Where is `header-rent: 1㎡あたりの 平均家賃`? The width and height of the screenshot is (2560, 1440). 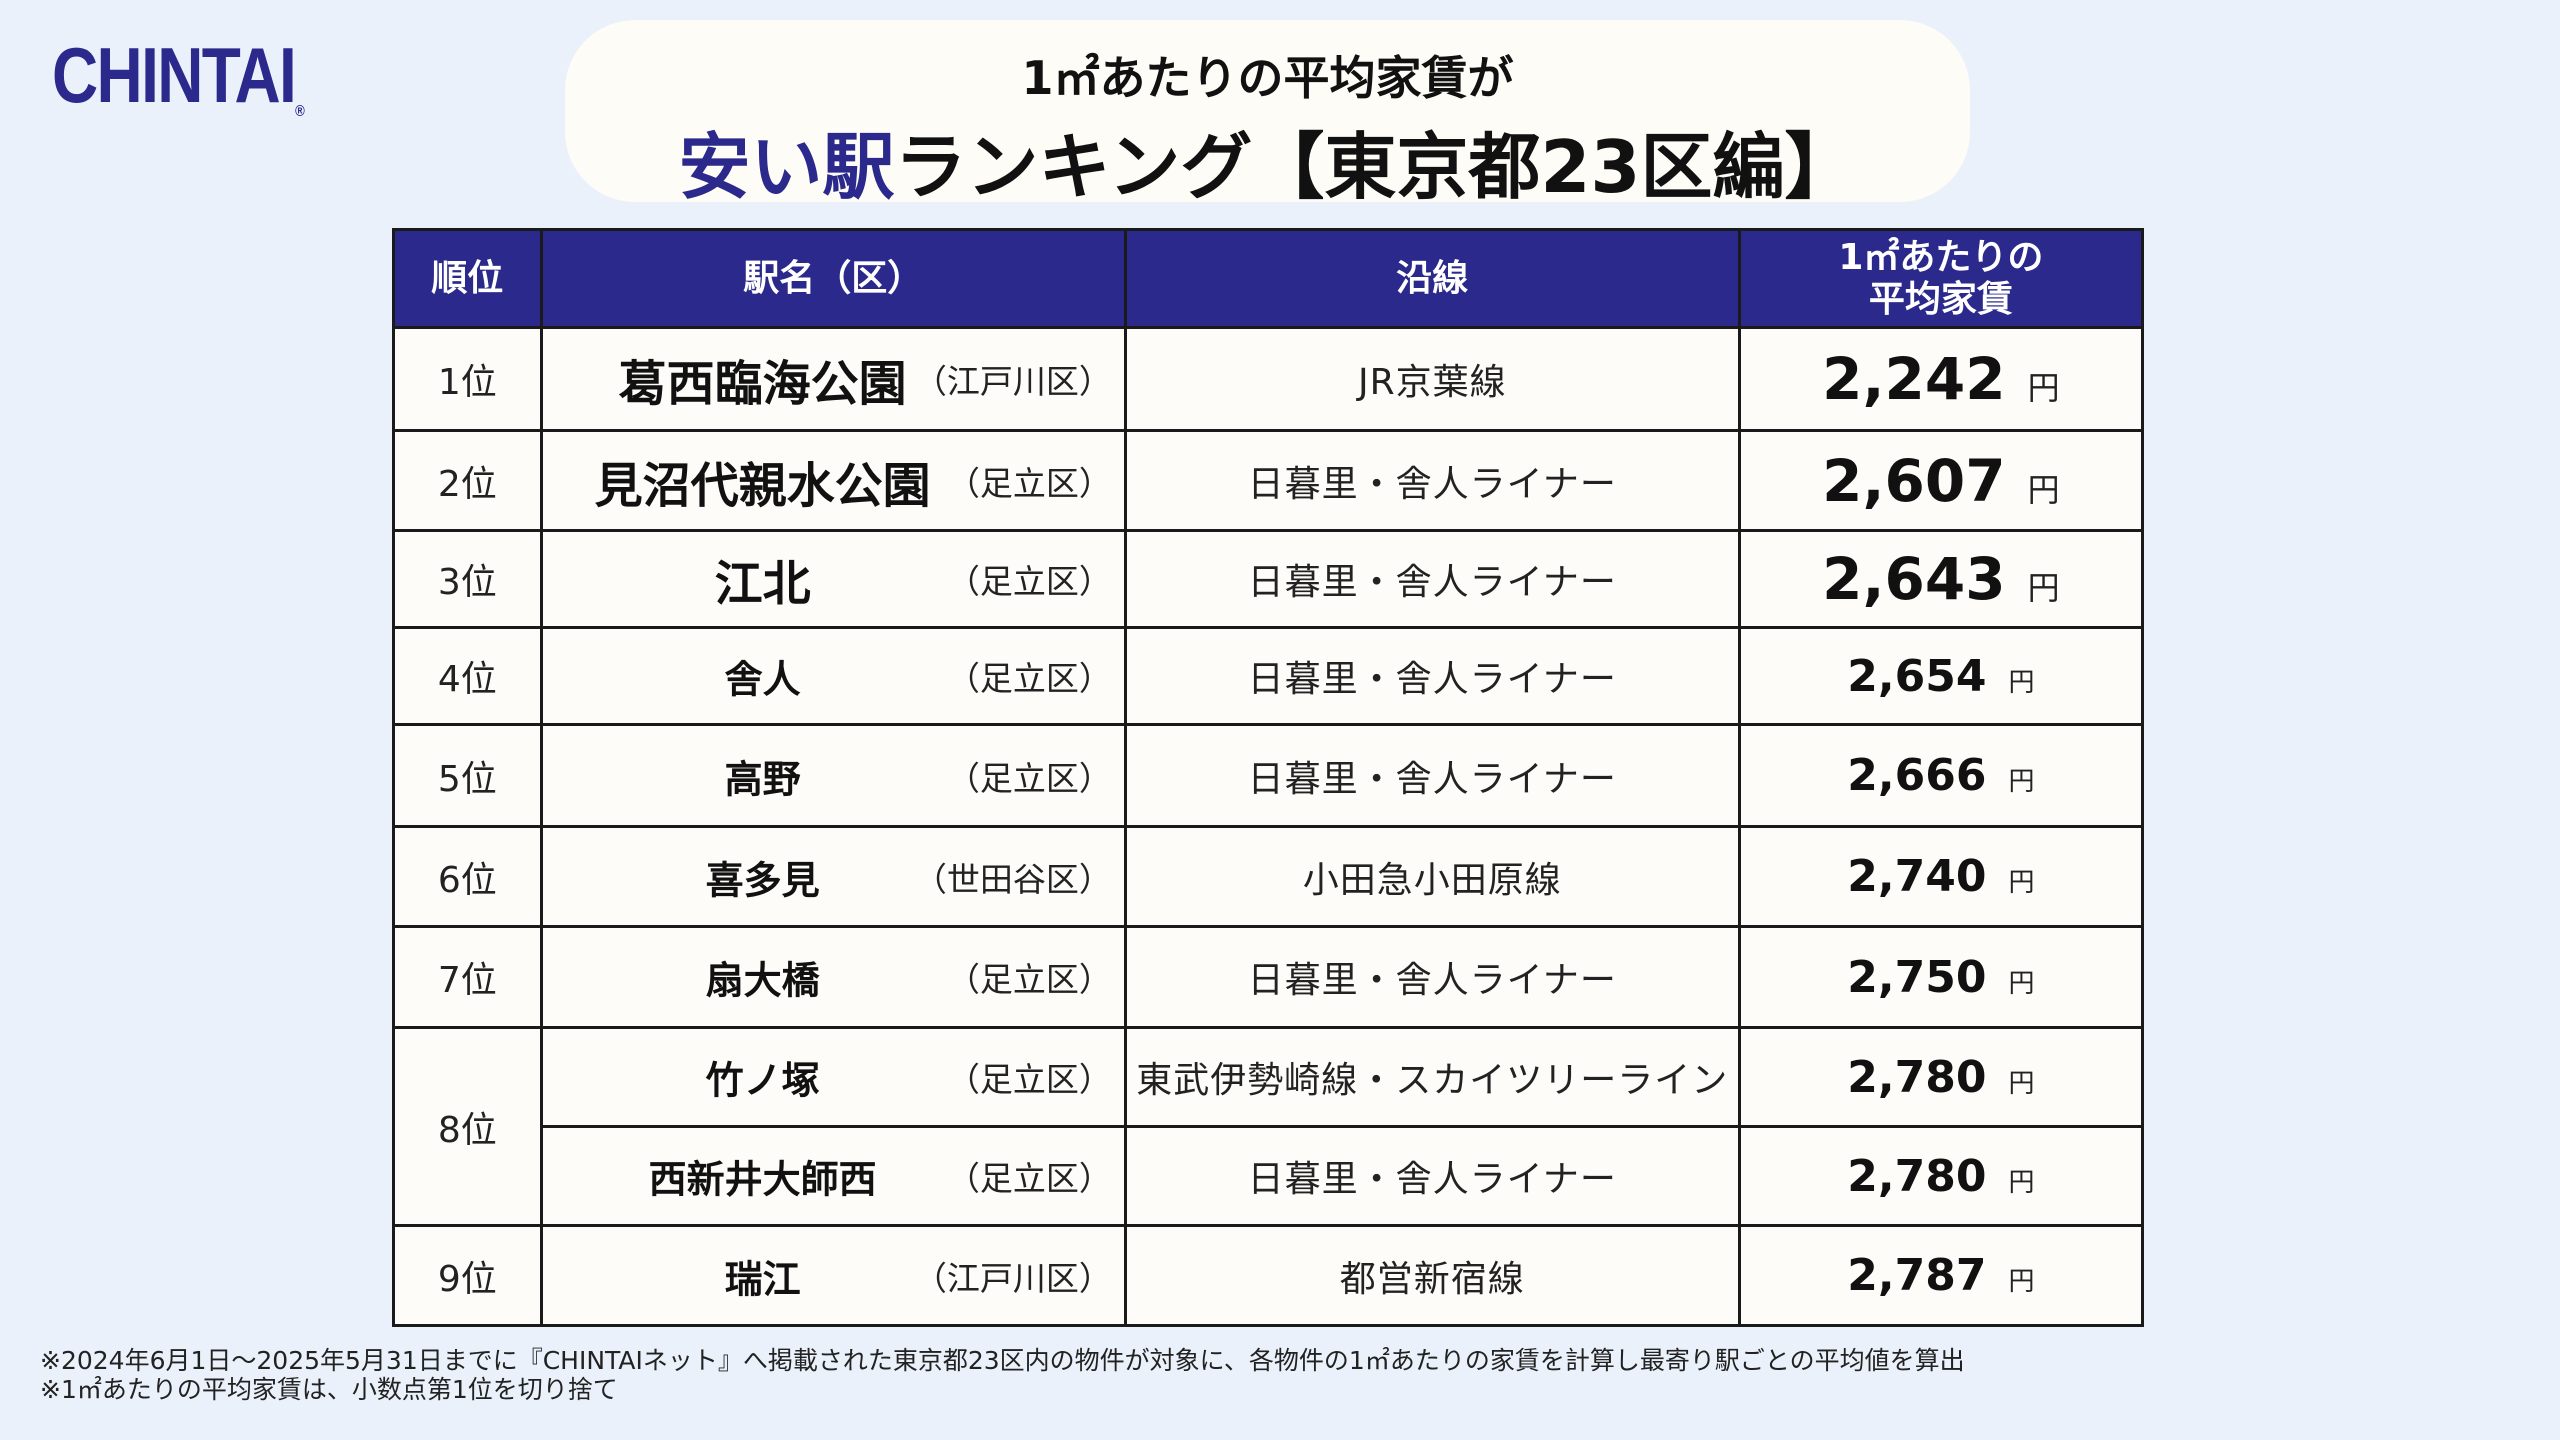 header-rent: 1㎡あたりの 平均家賃 is located at coordinates (1941, 278).